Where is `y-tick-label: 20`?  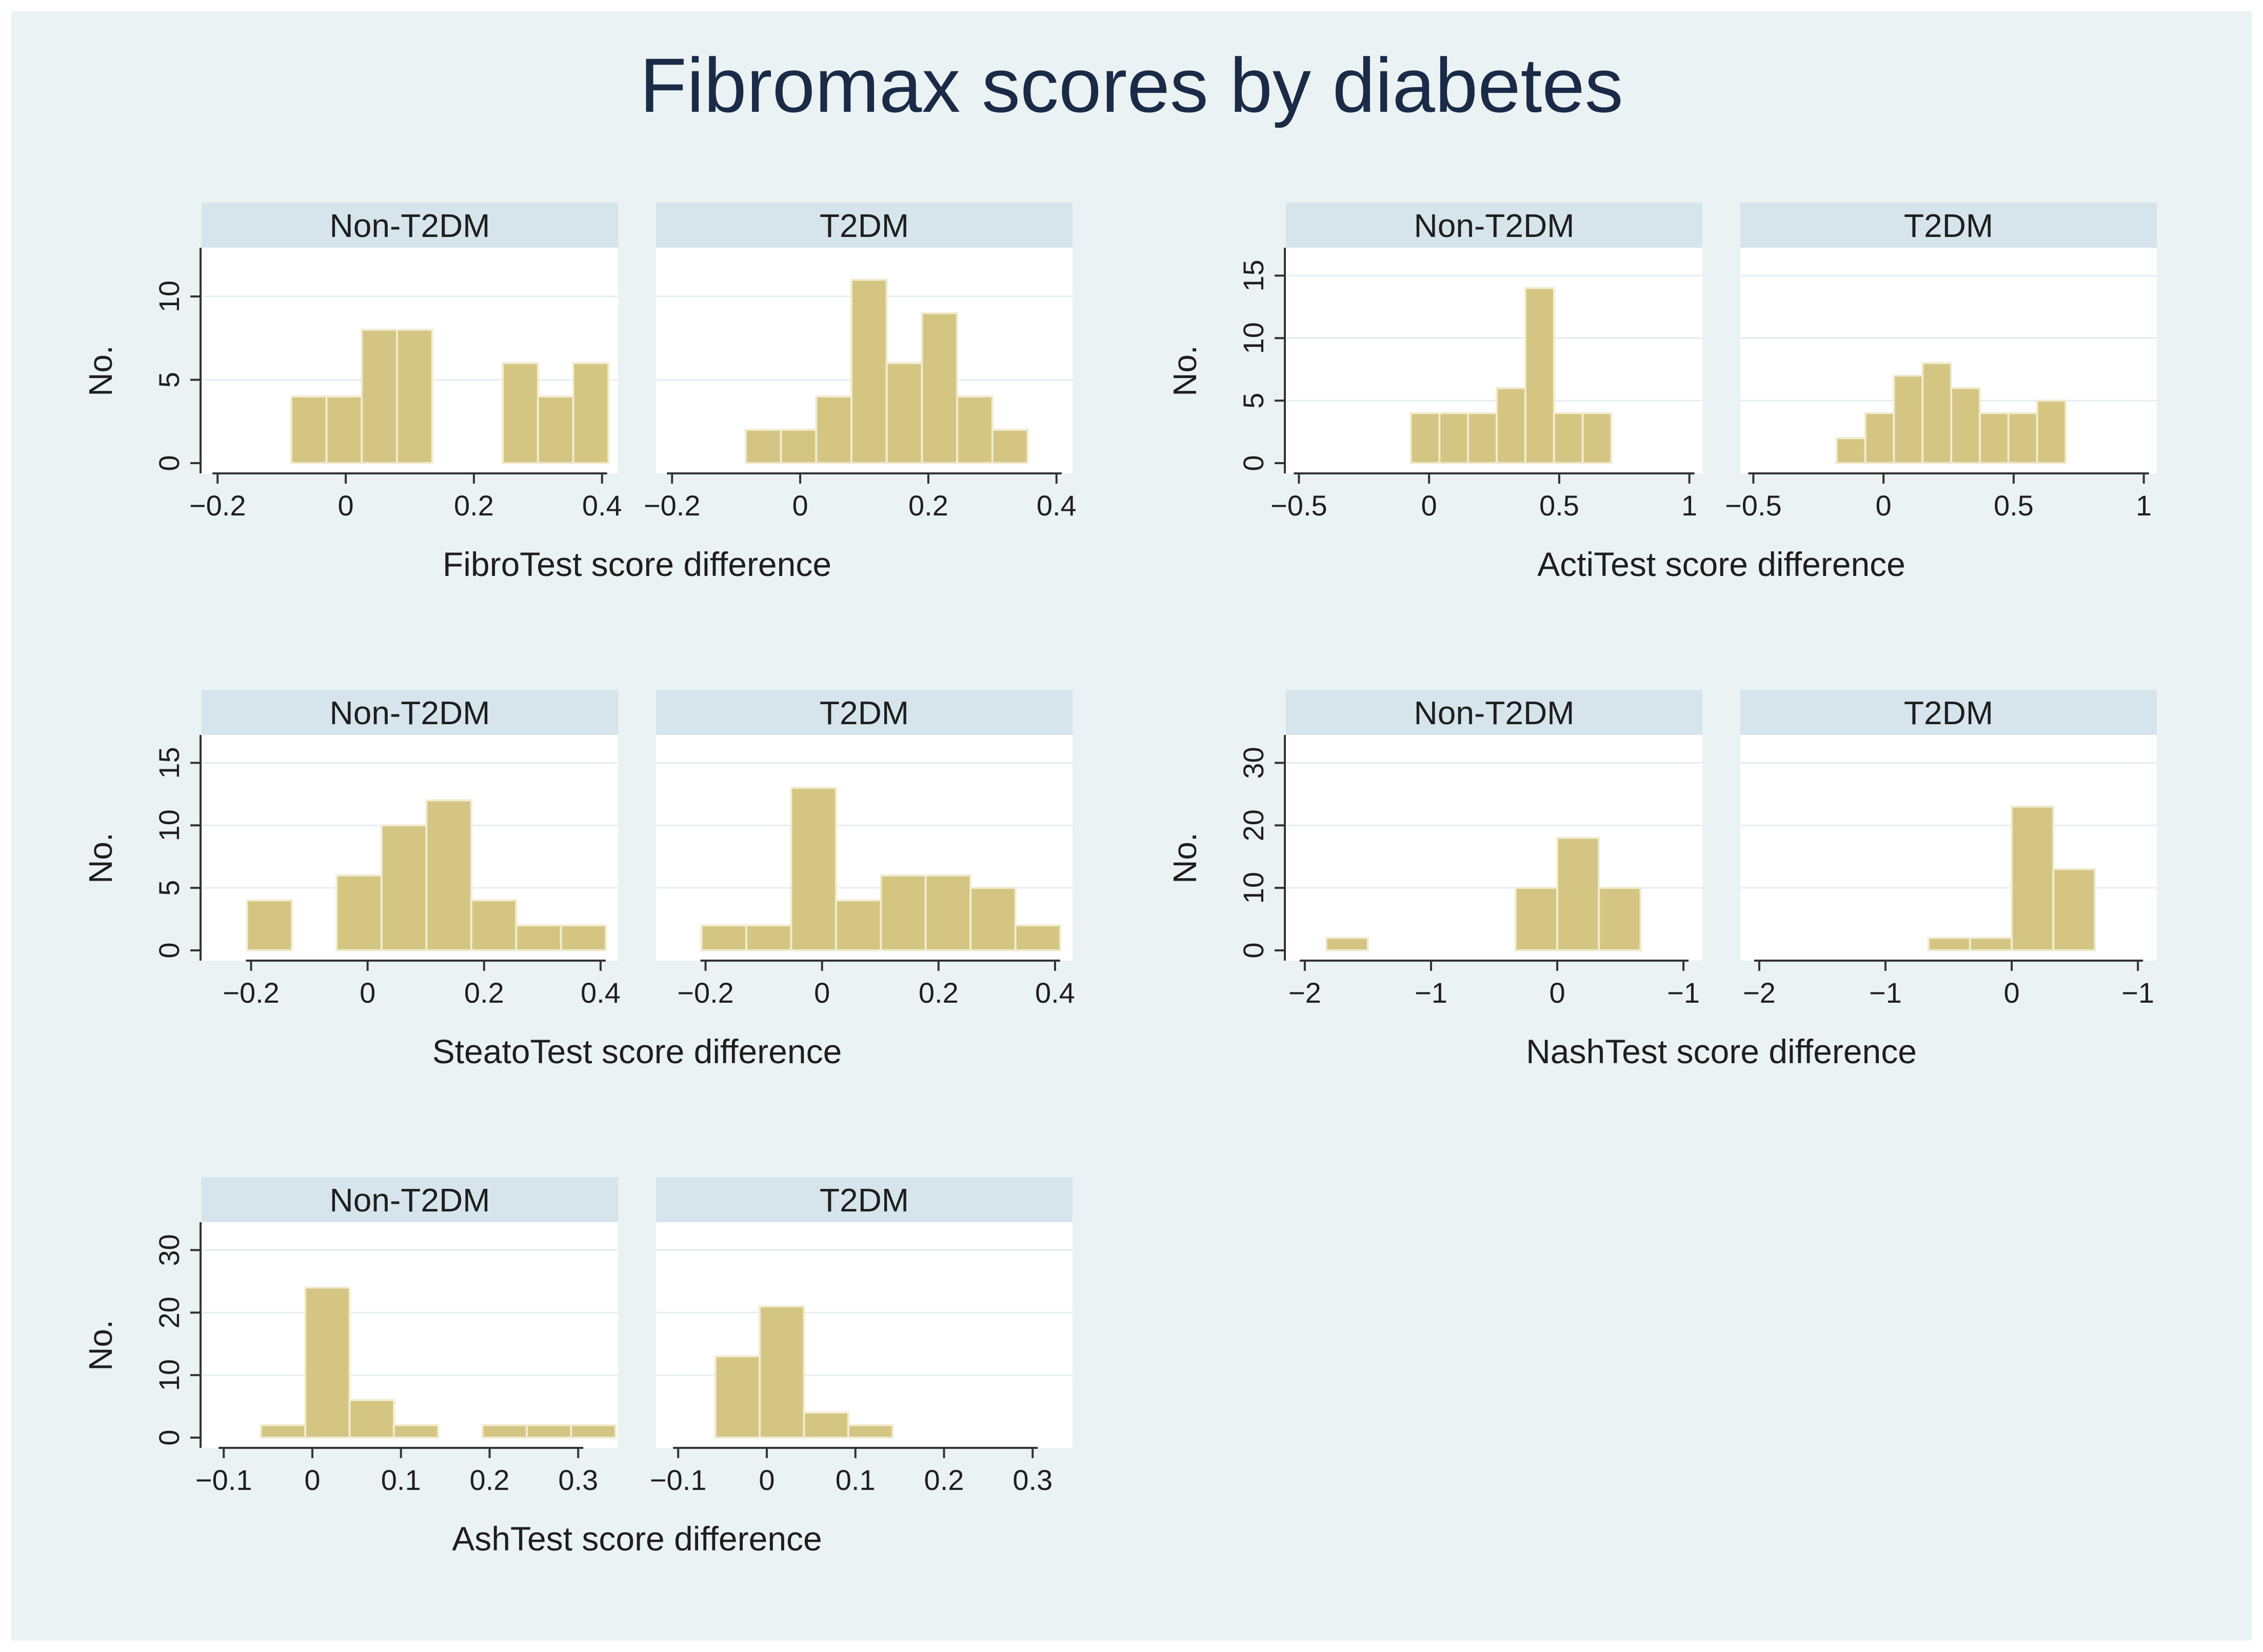
y-tick-label: 20 is located at coordinates (169, 1312).